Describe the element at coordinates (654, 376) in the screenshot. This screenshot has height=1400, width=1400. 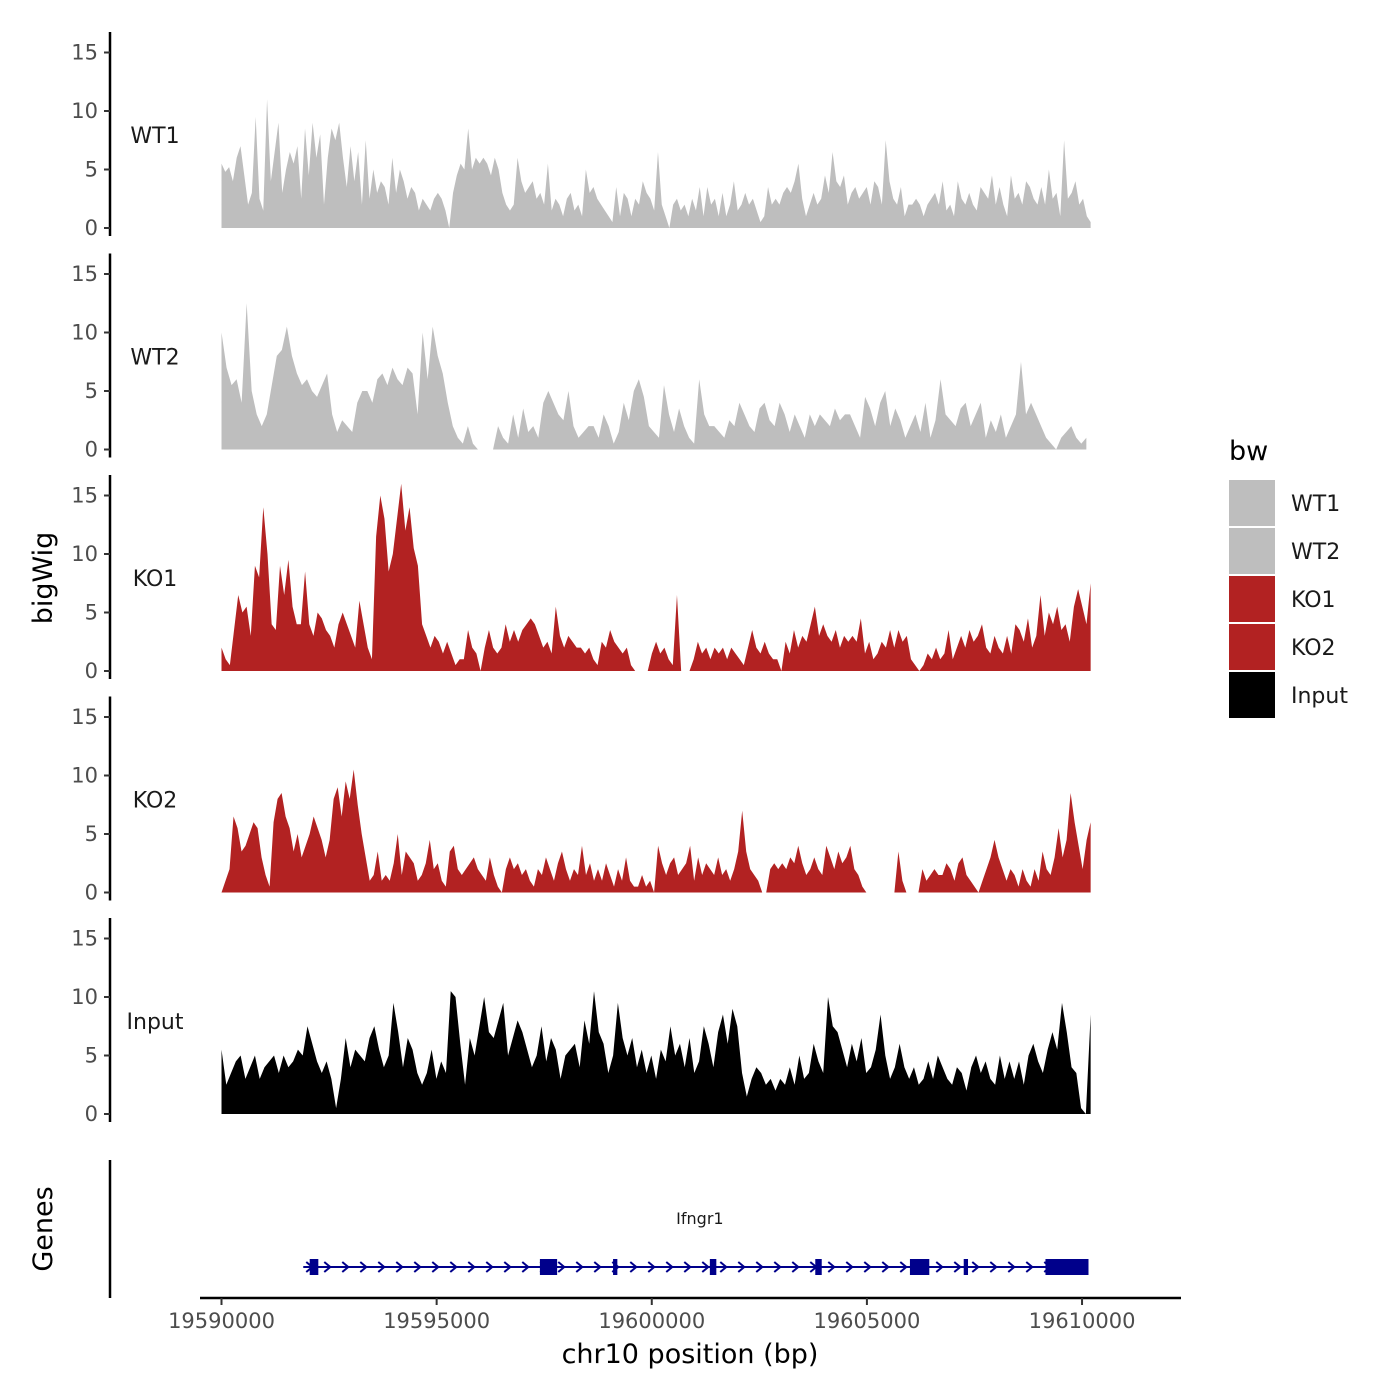
I see `coverage-area-wt2` at that location.